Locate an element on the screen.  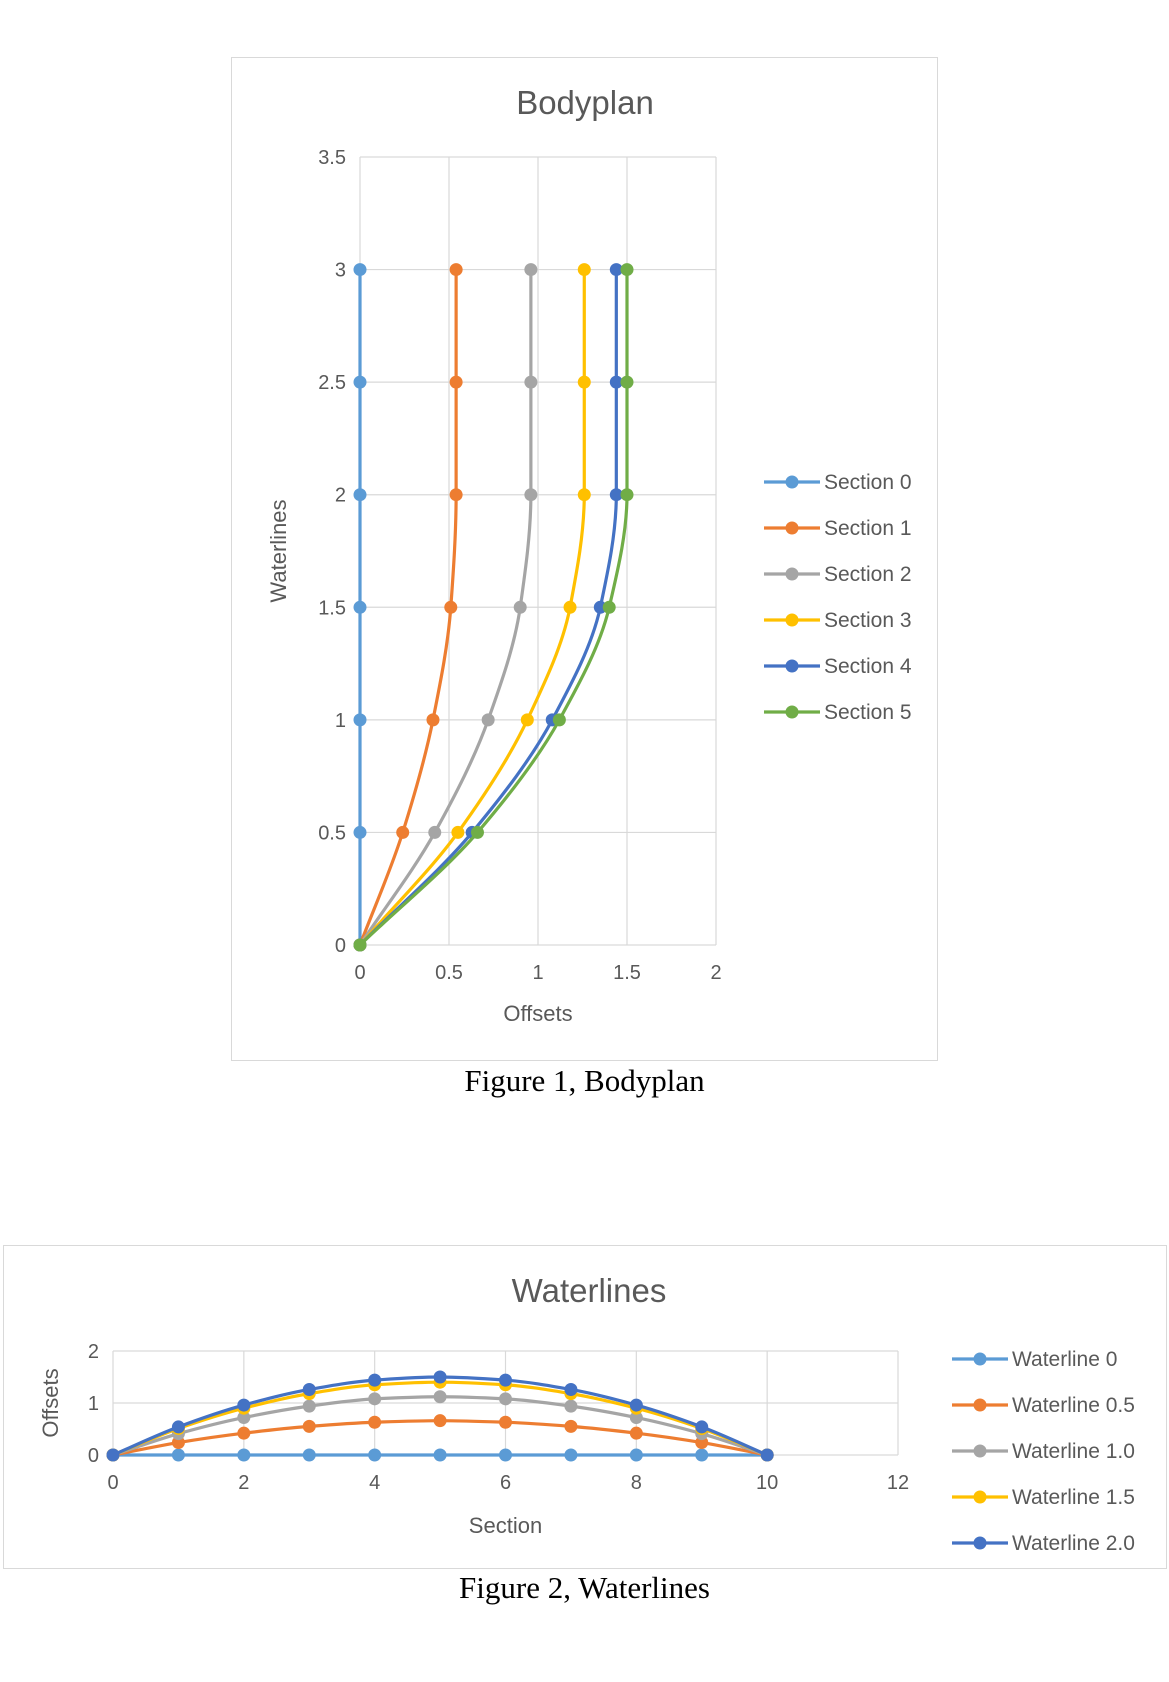
bodyplan-y-tick-label: 1 is located at coordinates (340, 721).